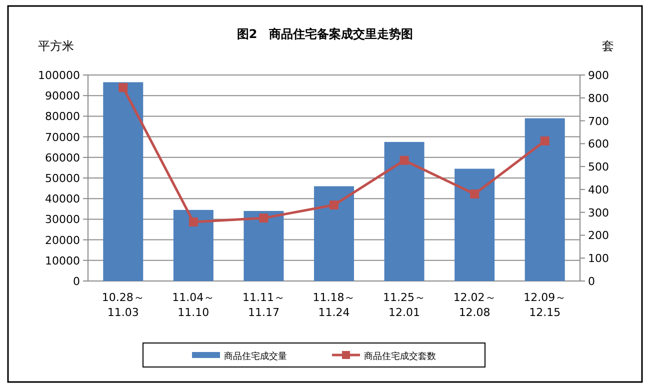  I want to click on y-tick-label: 70000, so click(62, 137).